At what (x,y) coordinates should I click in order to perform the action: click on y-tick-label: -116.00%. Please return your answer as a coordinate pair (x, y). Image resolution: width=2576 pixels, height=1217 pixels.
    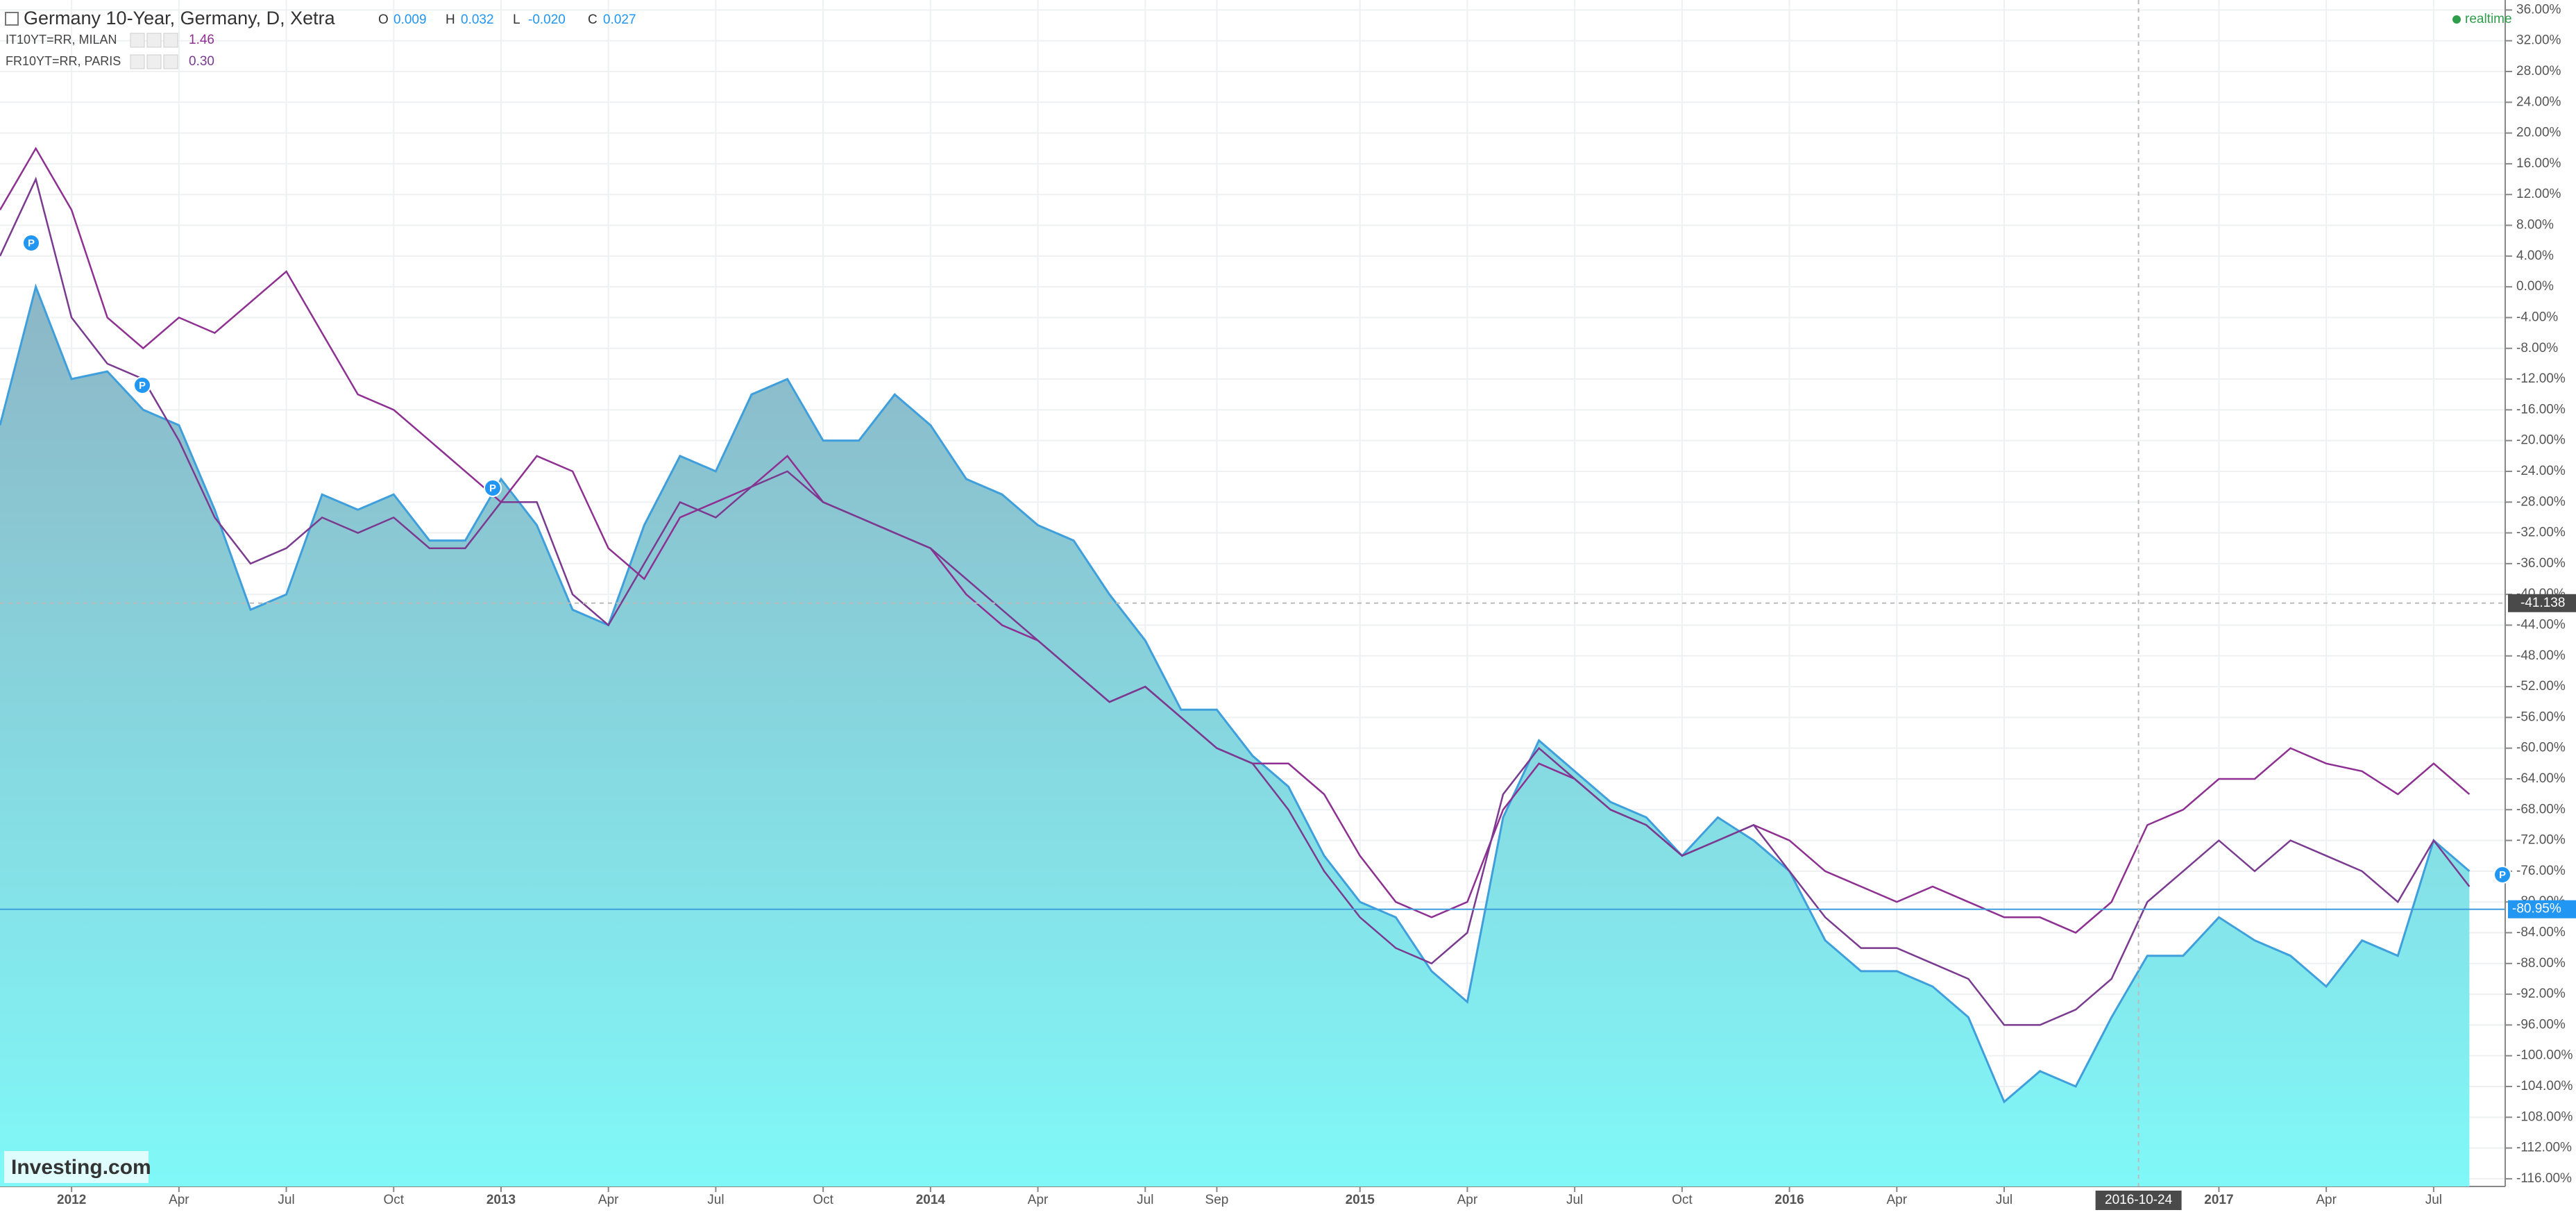
    Looking at the image, I should click on (2544, 1179).